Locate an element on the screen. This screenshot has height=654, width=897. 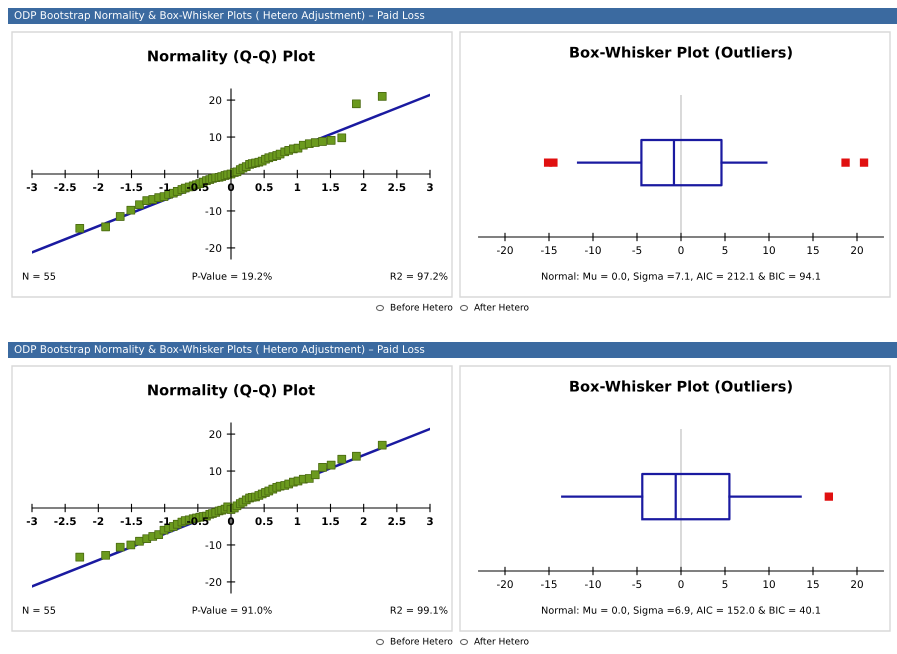
text: P-Value = 91.0% is located at coordinates (232, 610).